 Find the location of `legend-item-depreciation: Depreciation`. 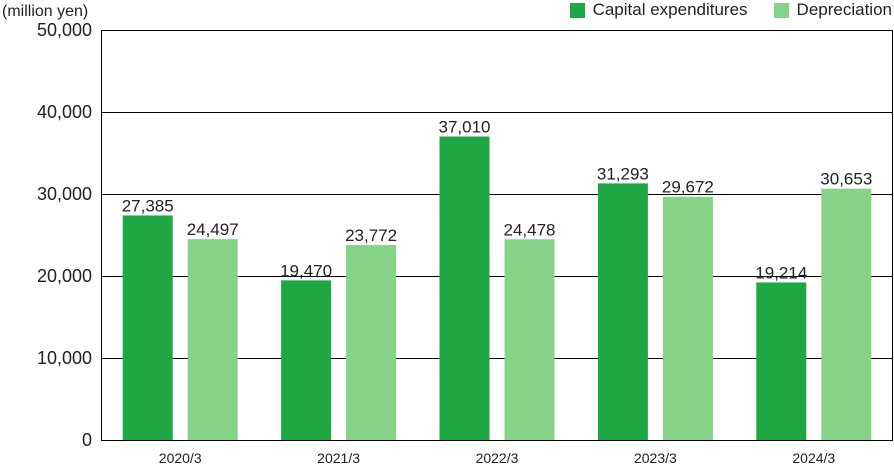

legend-item-depreciation: Depreciation is located at coordinates (832, 10).